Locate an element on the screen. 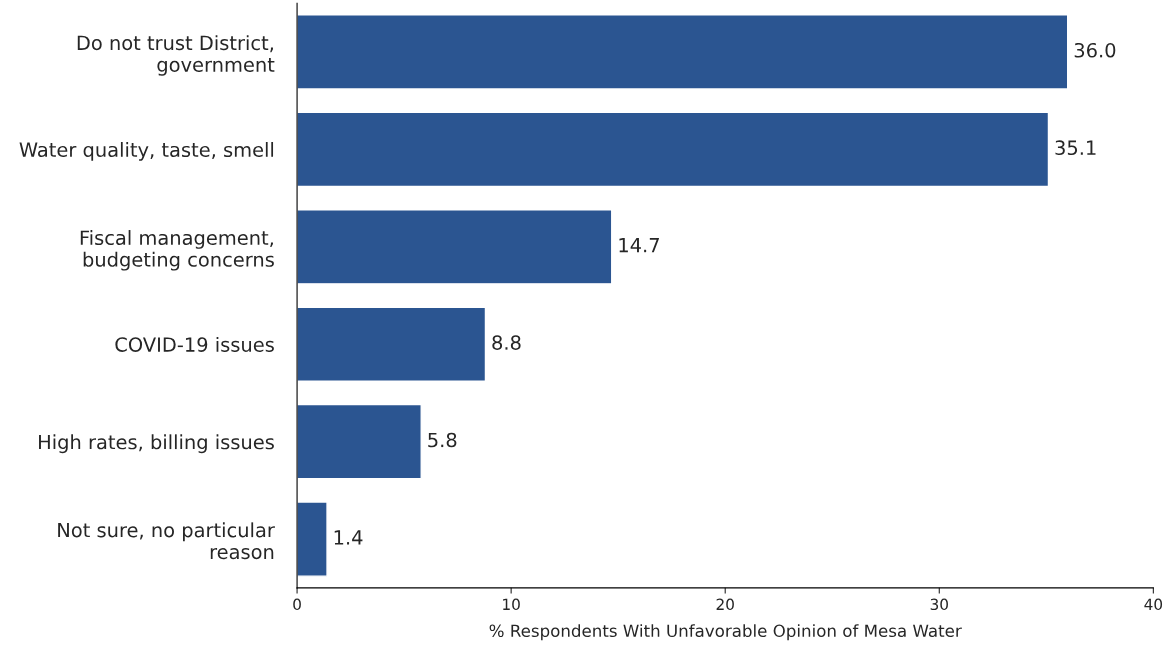 The height and width of the screenshot is (646, 1165). data-label: 36.0 is located at coordinates (1095, 50).